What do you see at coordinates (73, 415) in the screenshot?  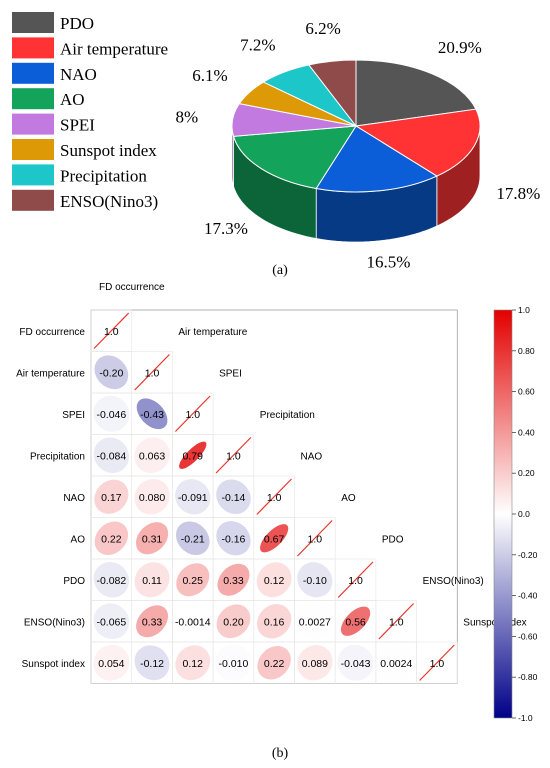 I see `row-label: SPEI` at bounding box center [73, 415].